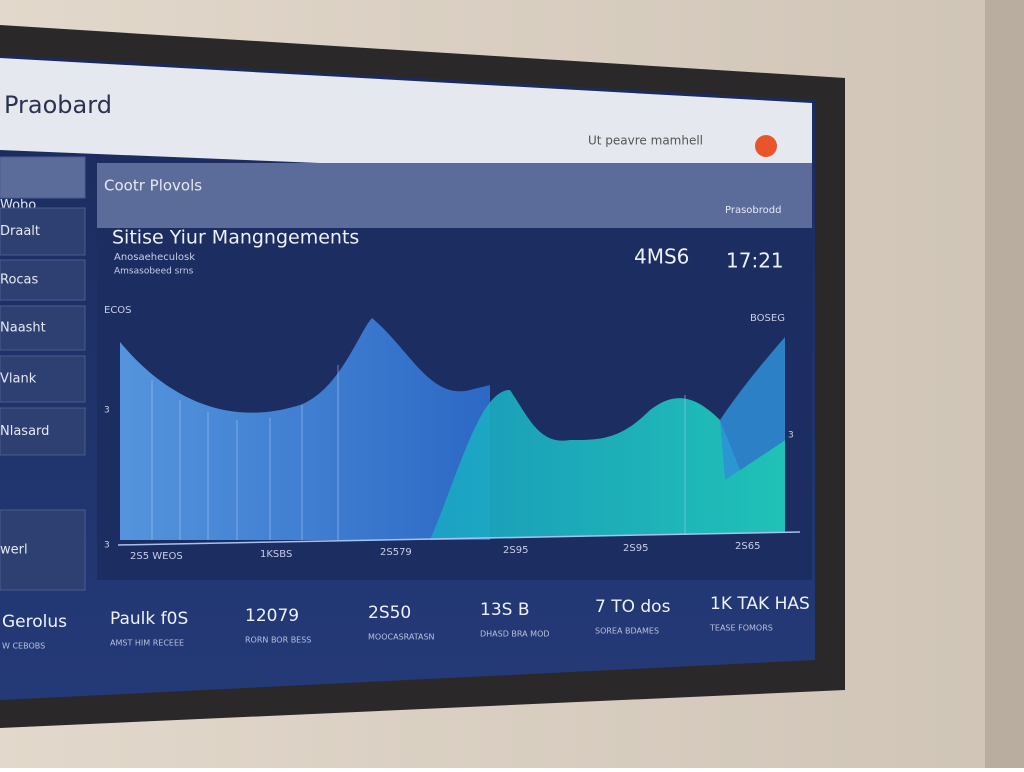 The image size is (1024, 772). Describe the element at coordinates (24, 431) in the screenshot. I see `sidebar-label: Nlasard` at that location.